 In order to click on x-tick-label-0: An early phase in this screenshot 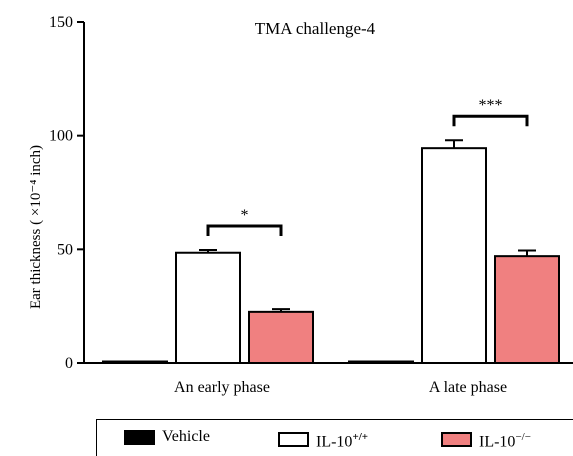, I will do `click(222, 387)`.